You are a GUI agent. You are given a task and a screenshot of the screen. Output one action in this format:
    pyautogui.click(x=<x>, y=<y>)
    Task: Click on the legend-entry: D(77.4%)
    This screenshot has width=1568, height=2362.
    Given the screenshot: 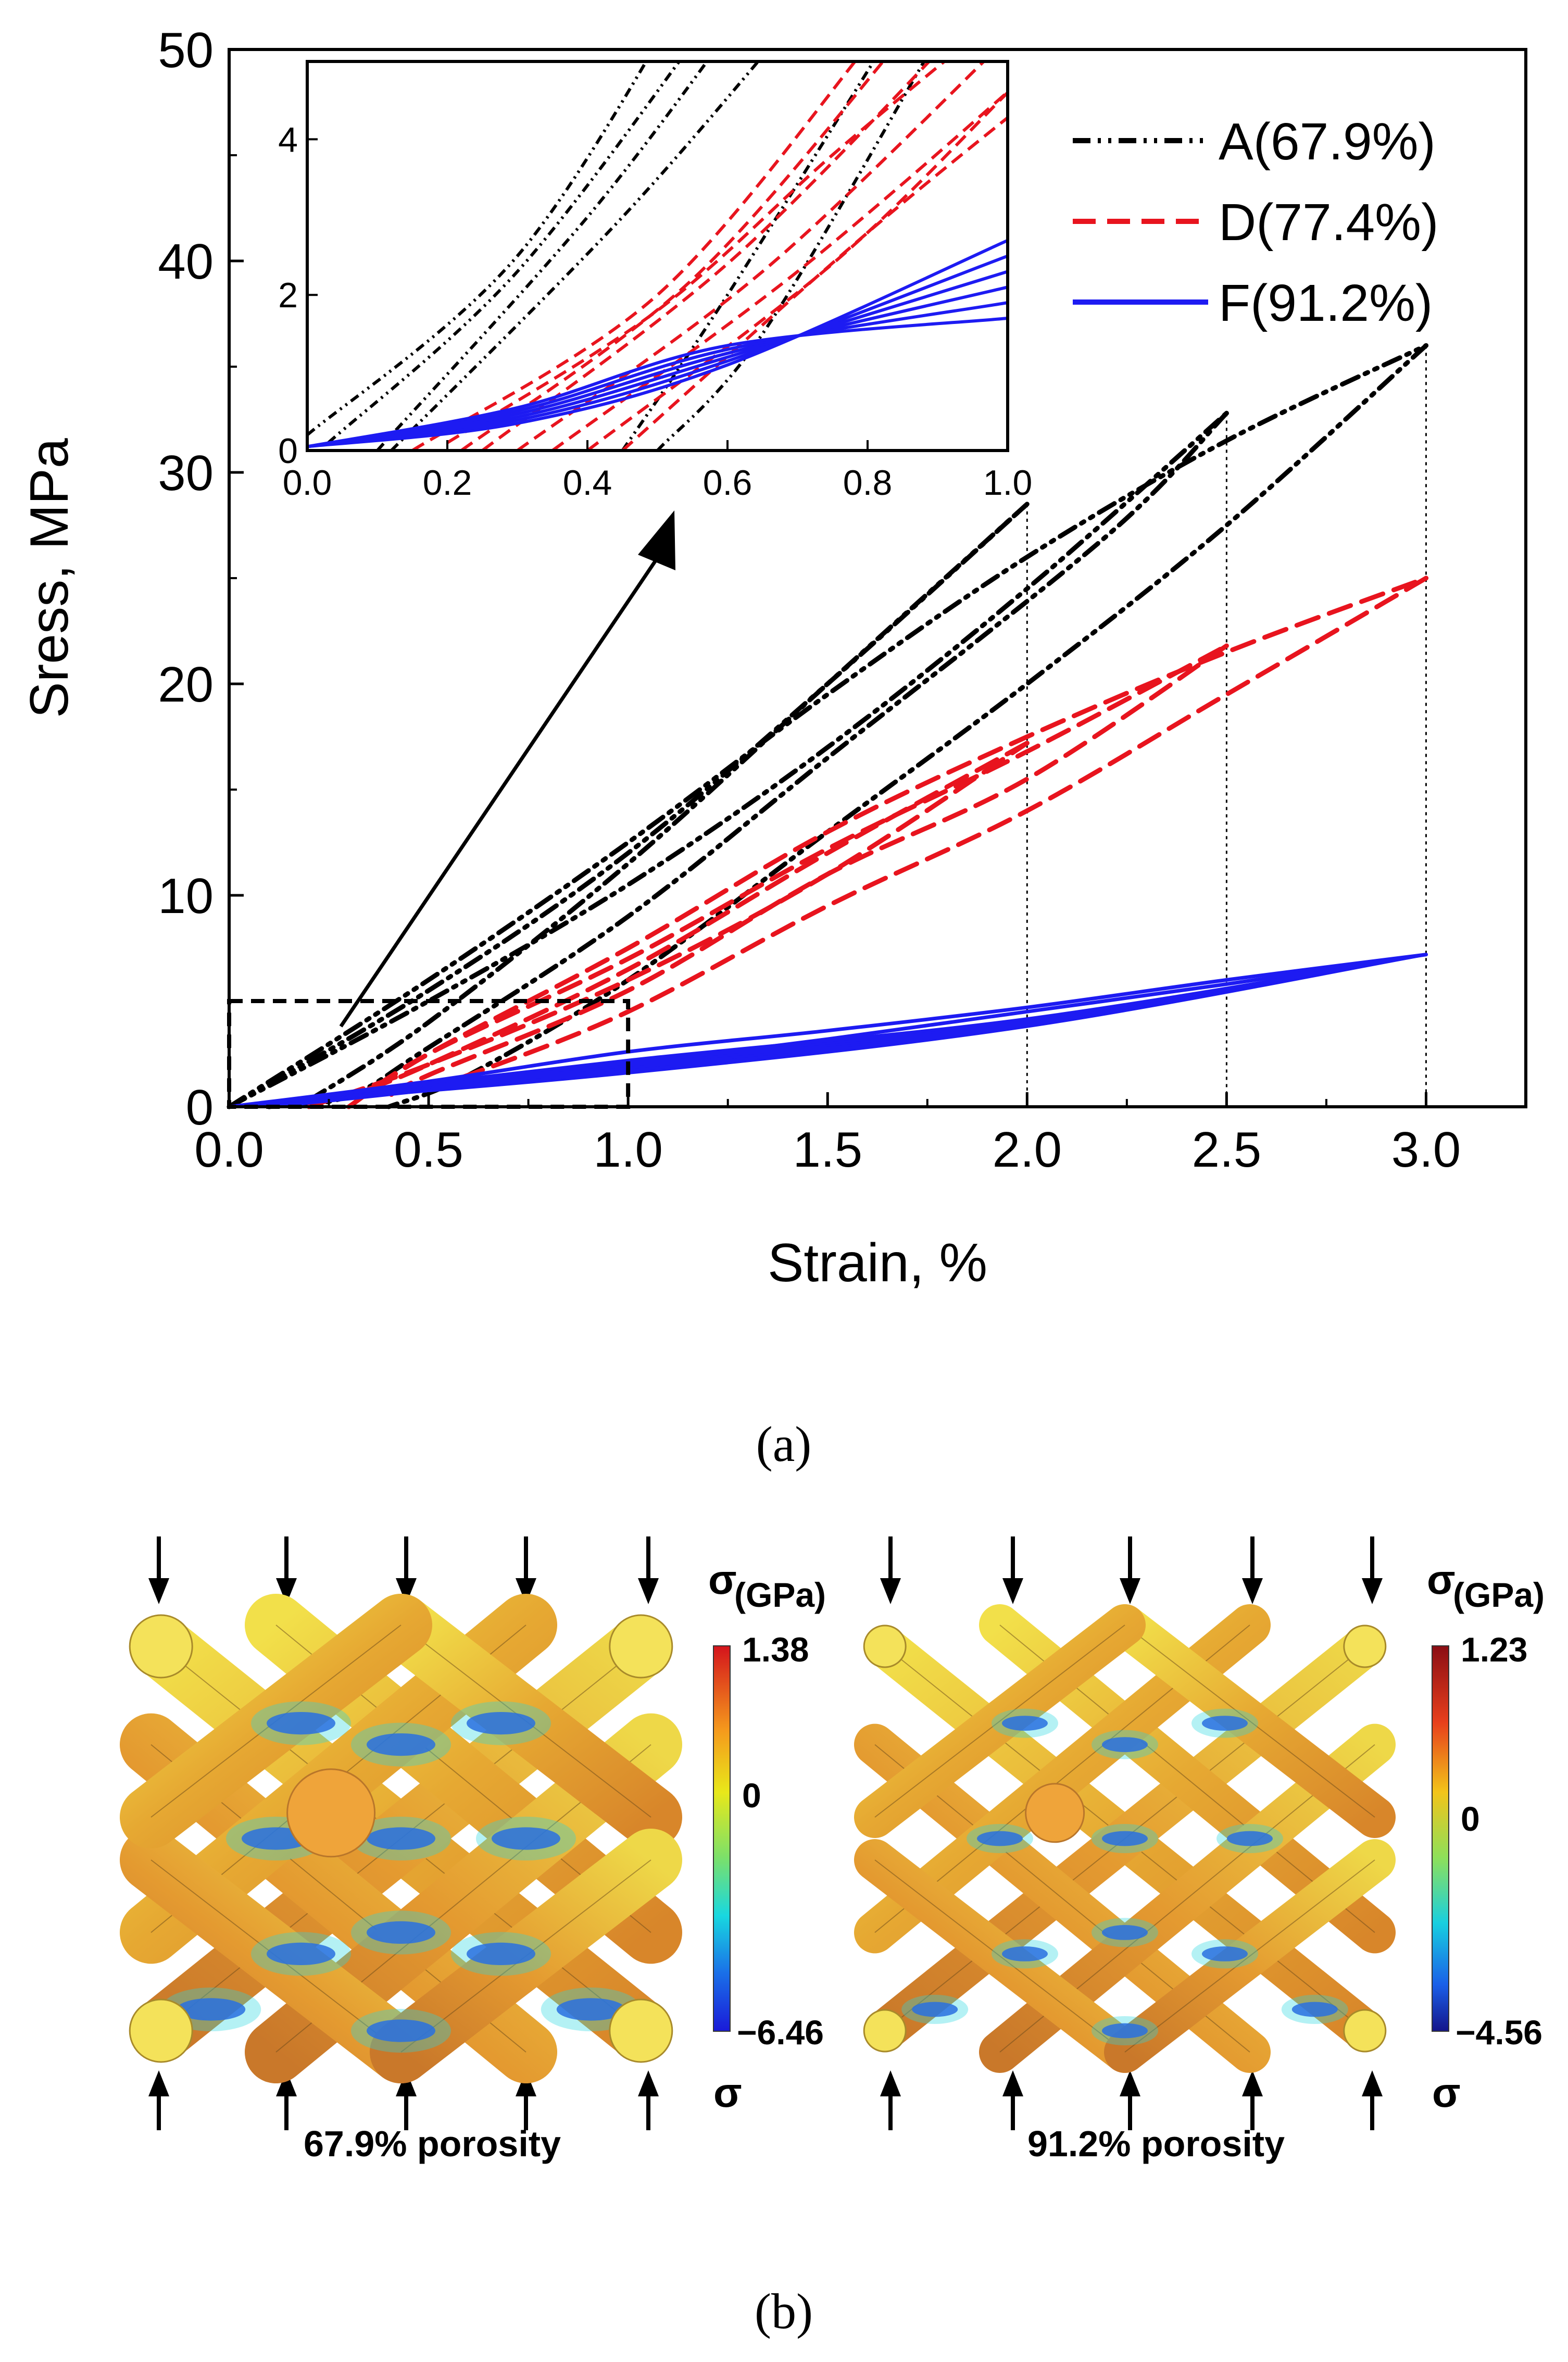 What is the action you would take?
    pyautogui.click(x=1329, y=223)
    